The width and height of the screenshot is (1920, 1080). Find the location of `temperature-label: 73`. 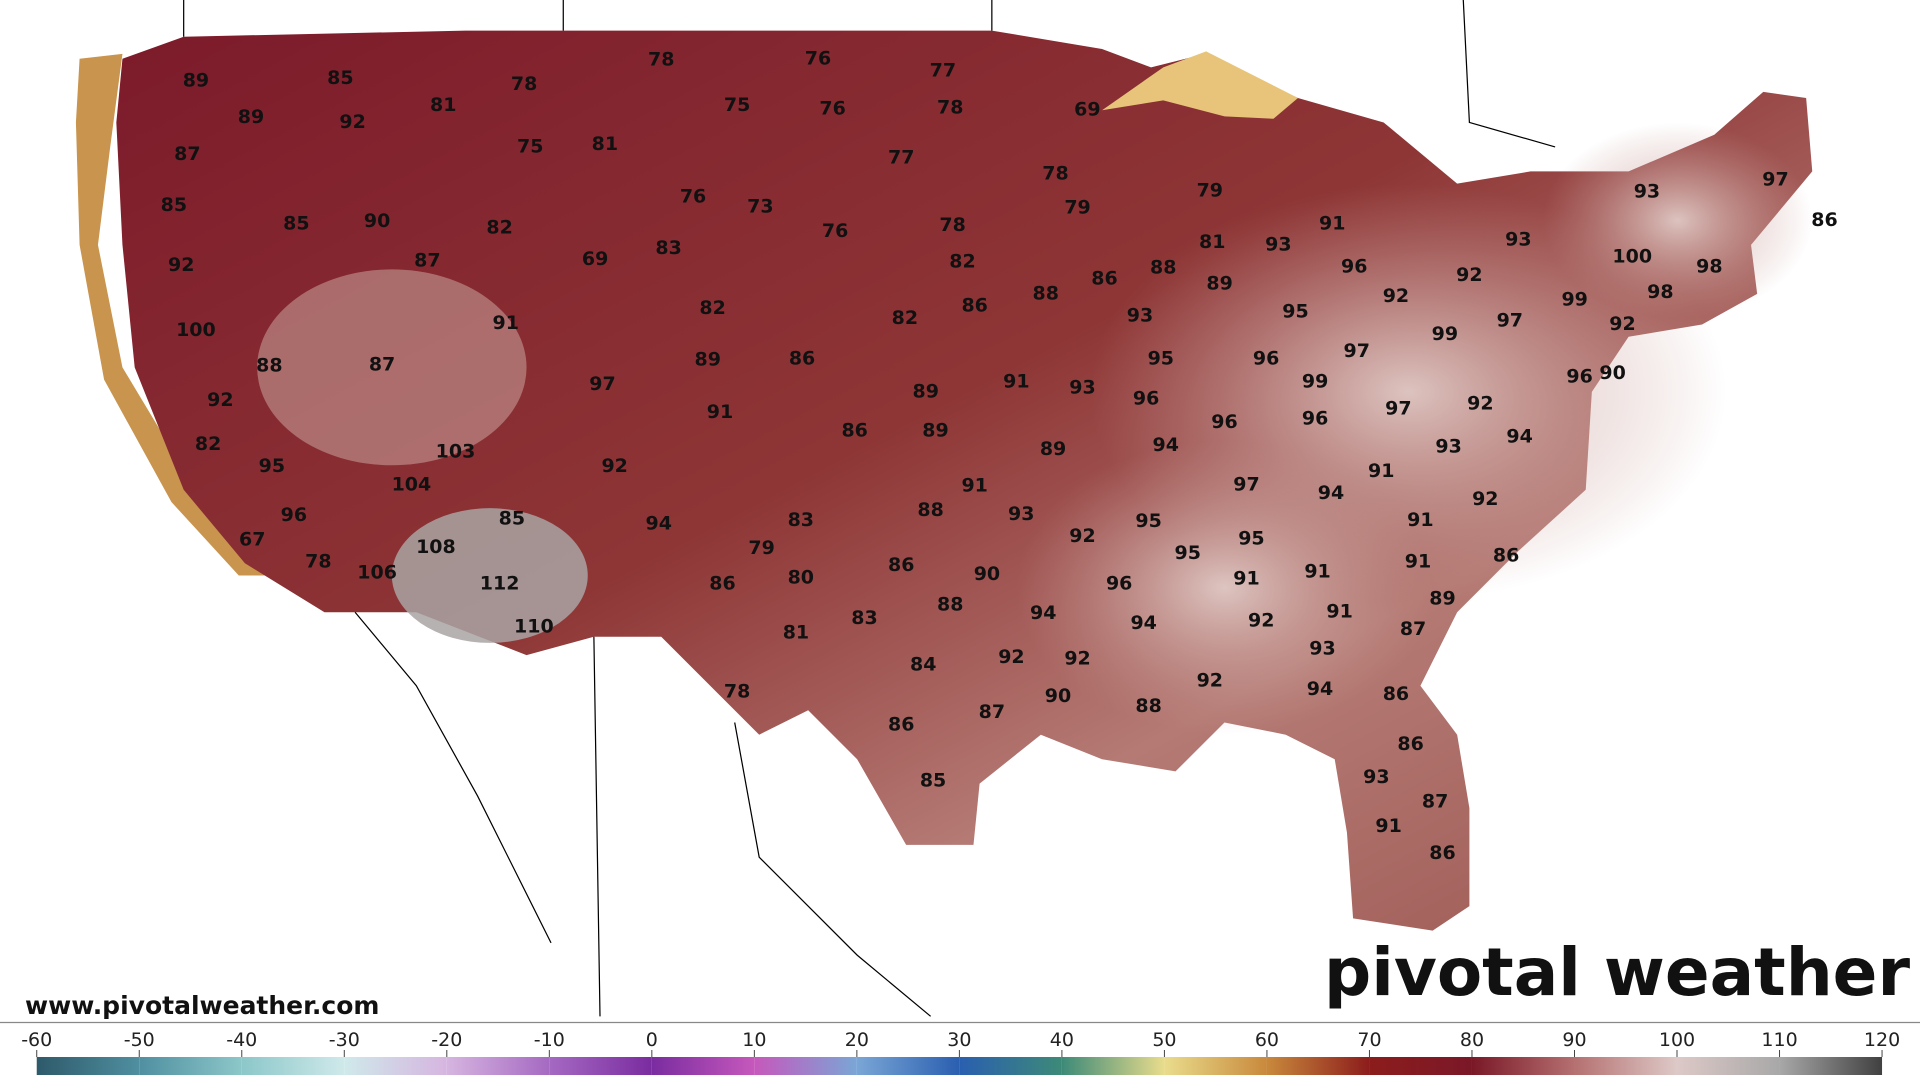

temperature-label: 73 is located at coordinates (760, 206).